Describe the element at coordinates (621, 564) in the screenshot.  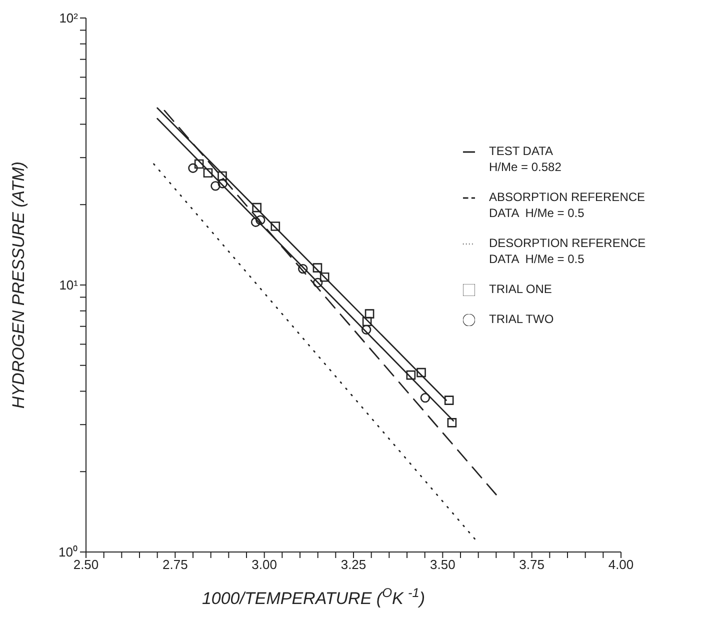
I see `x-tick-label: 4.00` at that location.